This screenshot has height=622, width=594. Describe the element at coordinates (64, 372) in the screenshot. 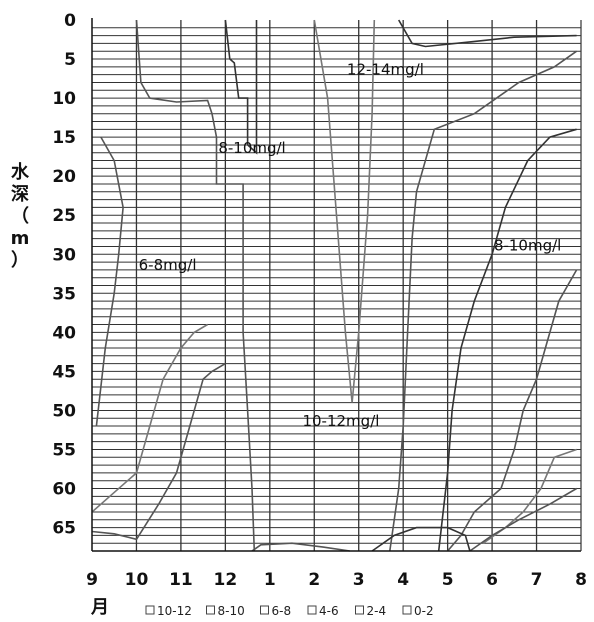

I see `y-tick-label: 45` at that location.